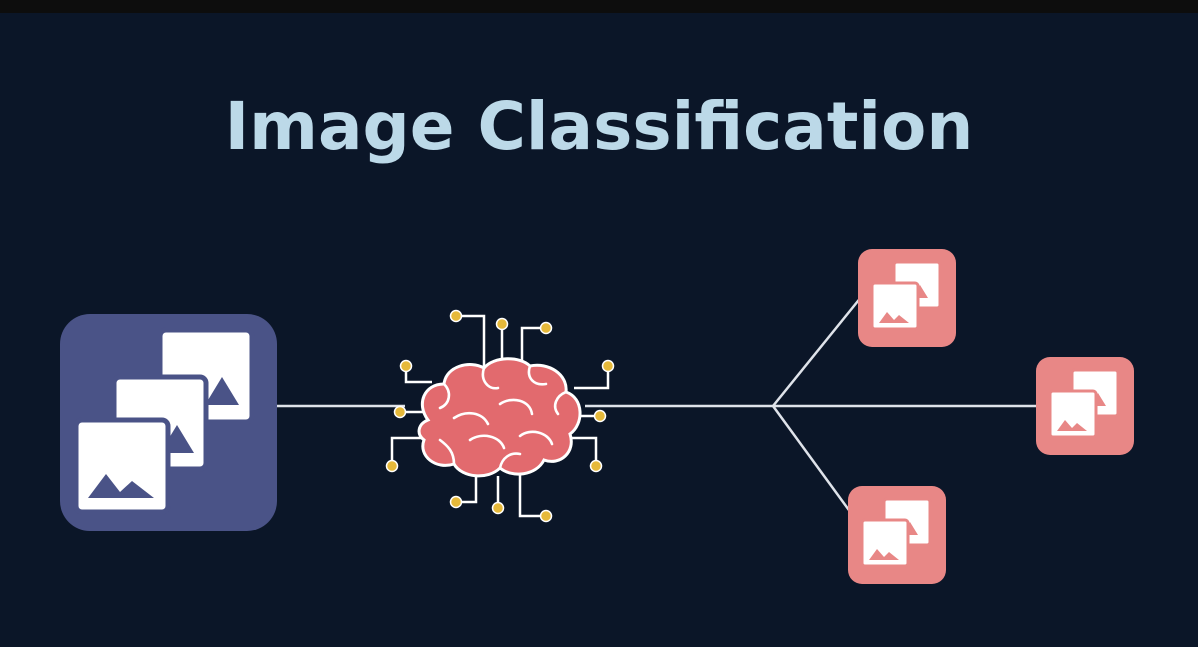  Describe the element at coordinates (503, 417) in the screenshot. I see `brain-folds` at that location.